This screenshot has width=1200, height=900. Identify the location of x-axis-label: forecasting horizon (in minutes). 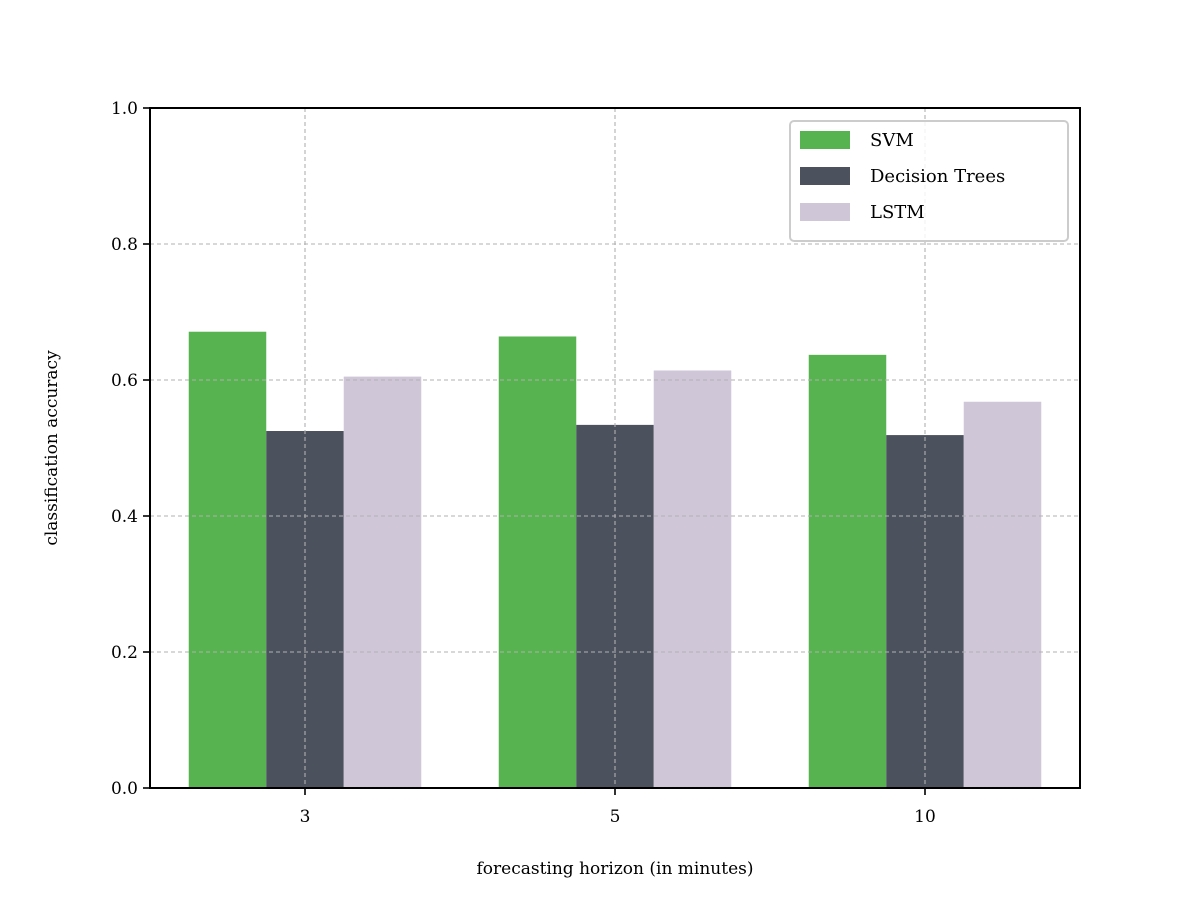
(614, 869).